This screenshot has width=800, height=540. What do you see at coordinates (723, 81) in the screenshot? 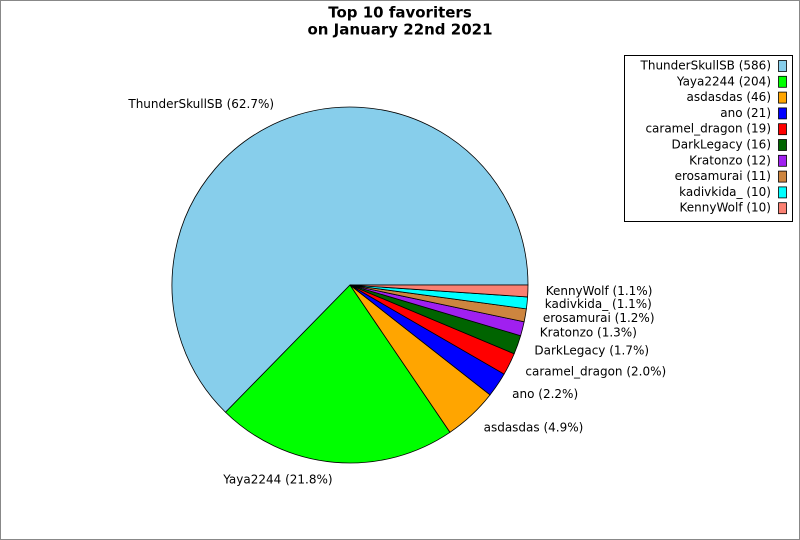
I see `legend-label: Yaya2244 (204)` at bounding box center [723, 81].